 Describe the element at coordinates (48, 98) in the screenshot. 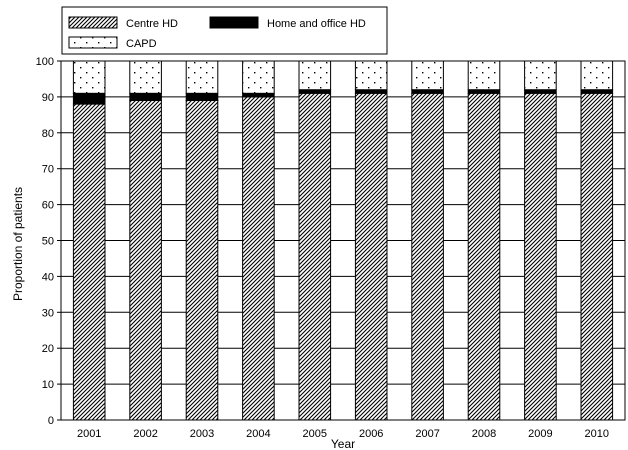

I see `y-tick-label: 90` at that location.